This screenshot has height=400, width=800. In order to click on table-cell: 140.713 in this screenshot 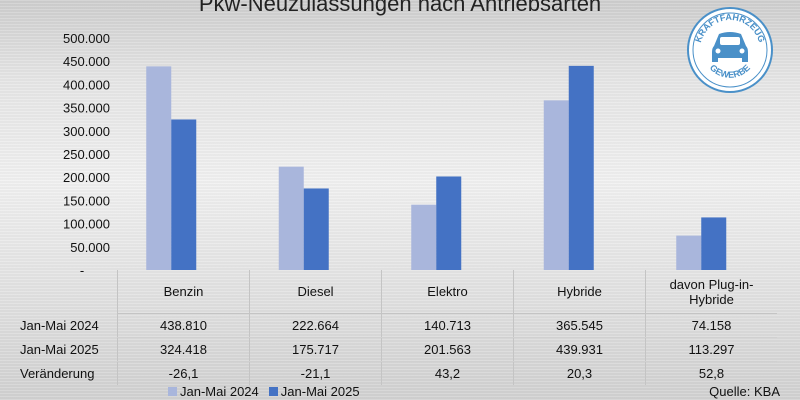, I will do `click(447, 325)`.